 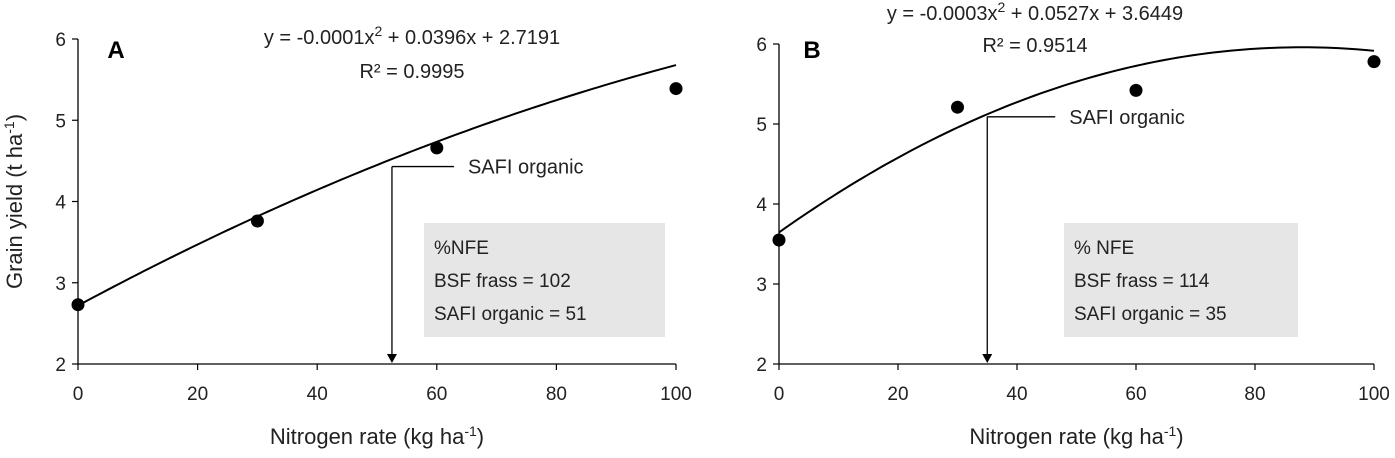 I want to click on nfe-box-line: SAFI organic = 35, so click(x=1150, y=314).